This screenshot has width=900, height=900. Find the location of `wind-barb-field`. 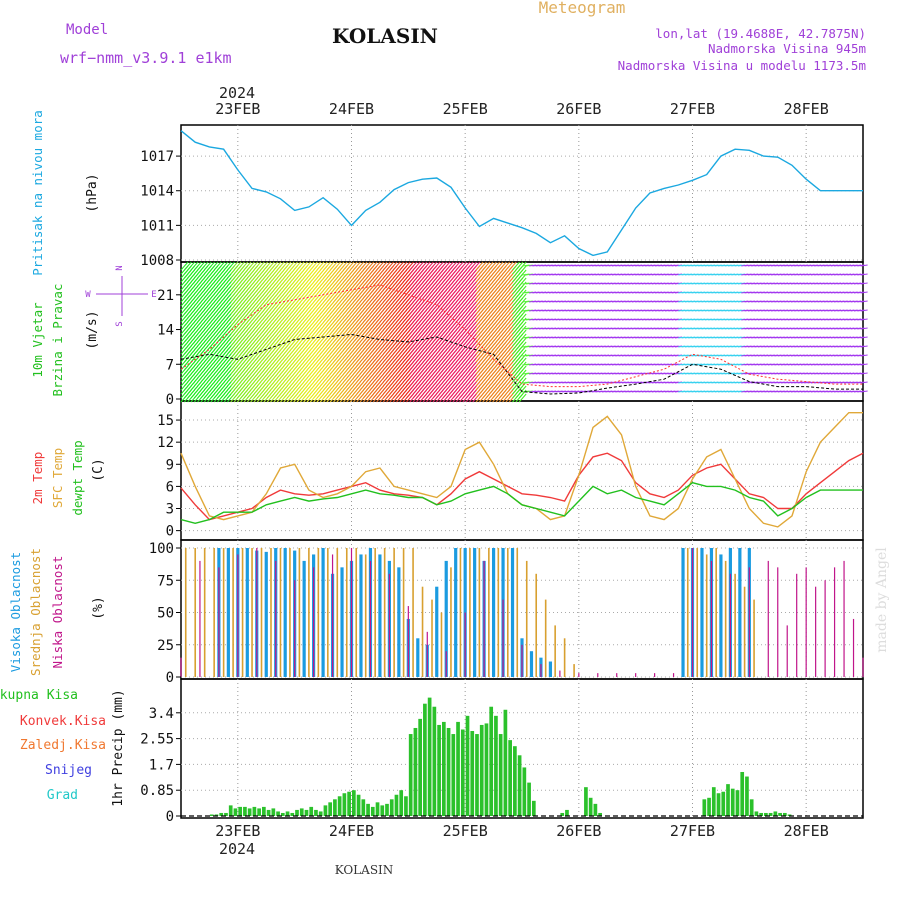

wind-barb-field is located at coordinates (524, 332).